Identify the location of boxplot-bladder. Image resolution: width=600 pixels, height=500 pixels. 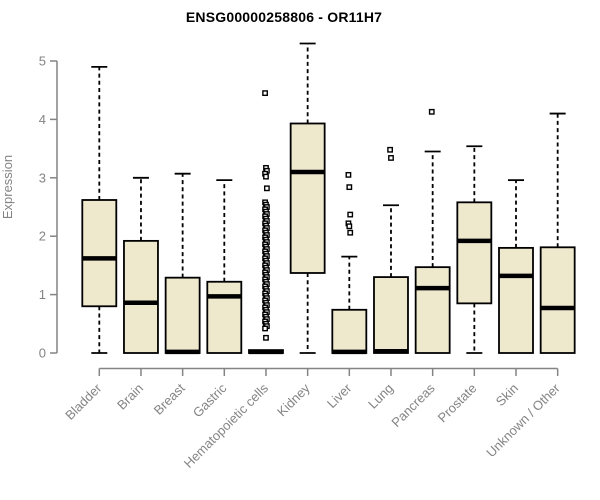
(99, 209).